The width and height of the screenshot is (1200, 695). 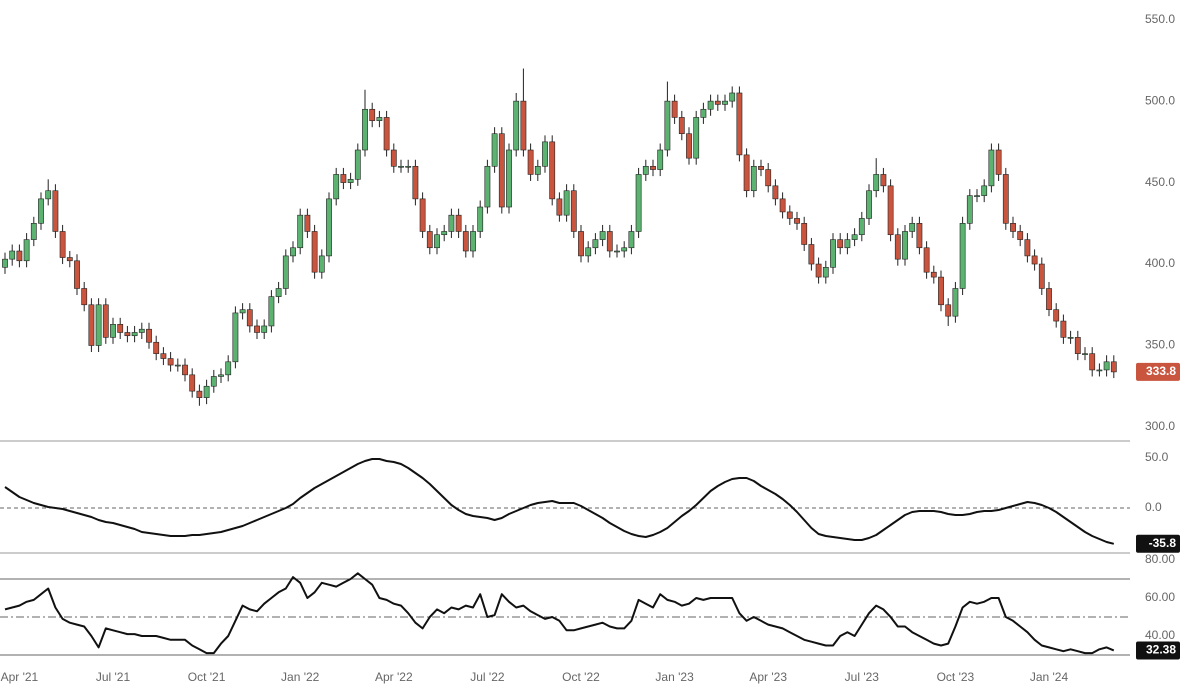 What do you see at coordinates (1160, 597) in the screenshot?
I see `y-tick-label: 60.00` at bounding box center [1160, 597].